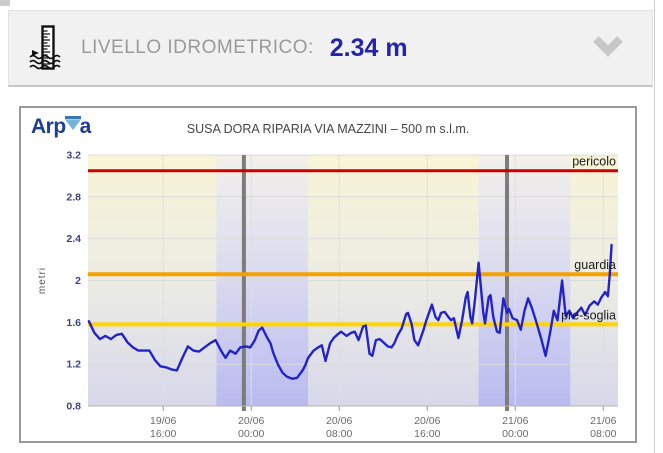 This screenshot has width=663, height=453. What do you see at coordinates (73, 156) in the screenshot?
I see `svg-text: 3.2` at bounding box center [73, 156].